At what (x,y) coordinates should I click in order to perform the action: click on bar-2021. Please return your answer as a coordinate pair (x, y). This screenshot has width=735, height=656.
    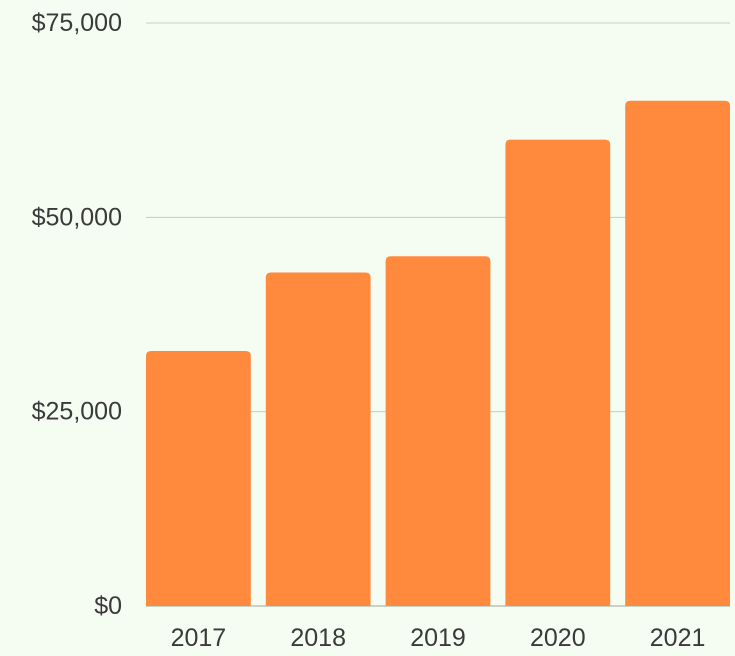
    Looking at the image, I should click on (677, 353).